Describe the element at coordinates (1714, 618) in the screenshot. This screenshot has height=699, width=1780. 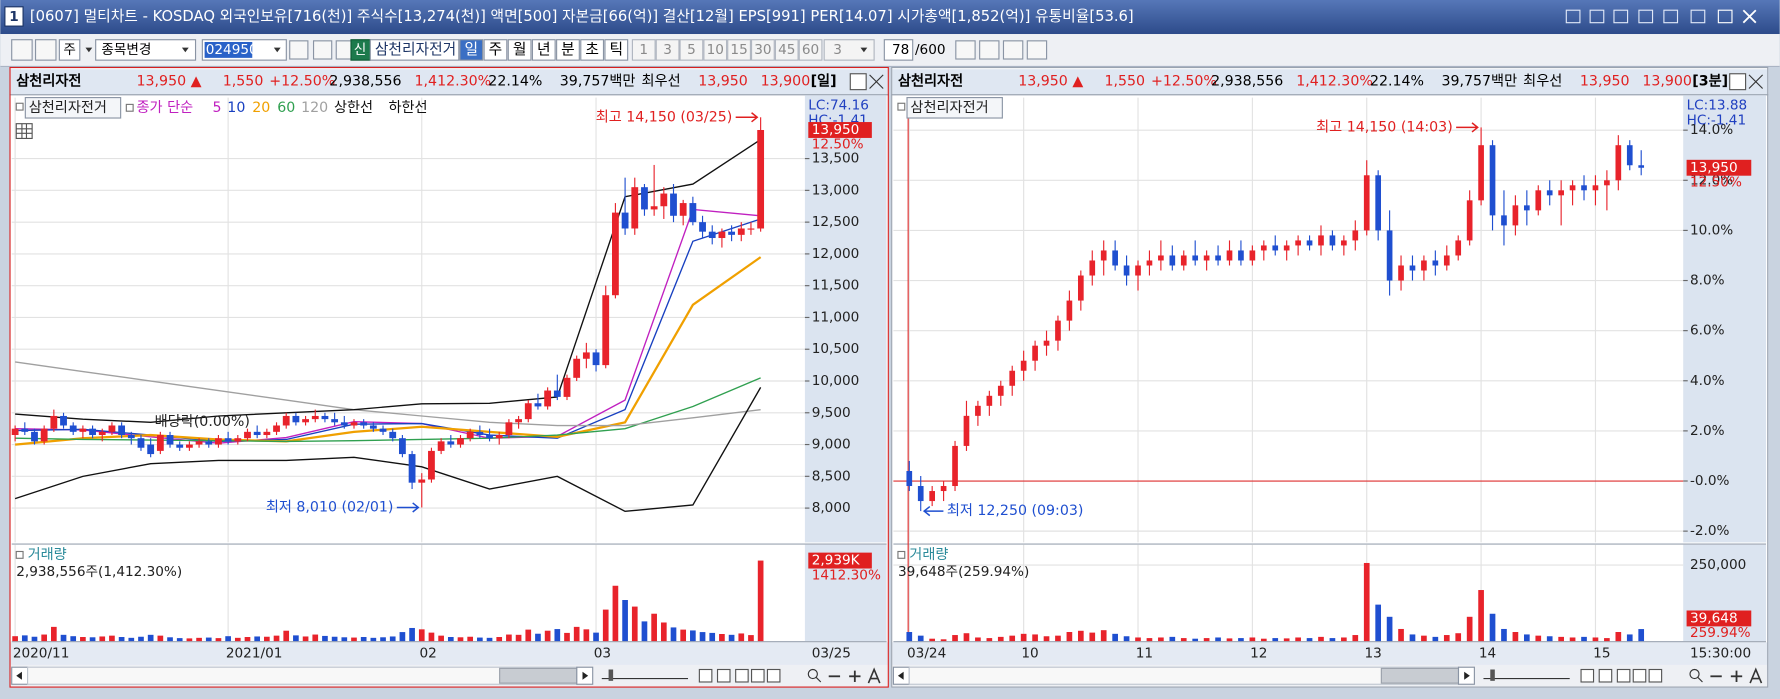
I see `volume-box-text: 39,648` at that location.